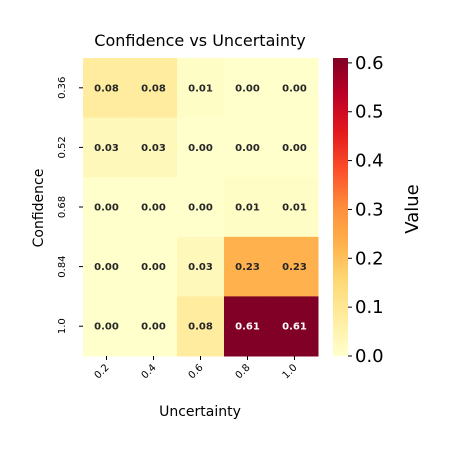 The image size is (450, 450). I want to click on colorbar-gradient, so click(340, 207).